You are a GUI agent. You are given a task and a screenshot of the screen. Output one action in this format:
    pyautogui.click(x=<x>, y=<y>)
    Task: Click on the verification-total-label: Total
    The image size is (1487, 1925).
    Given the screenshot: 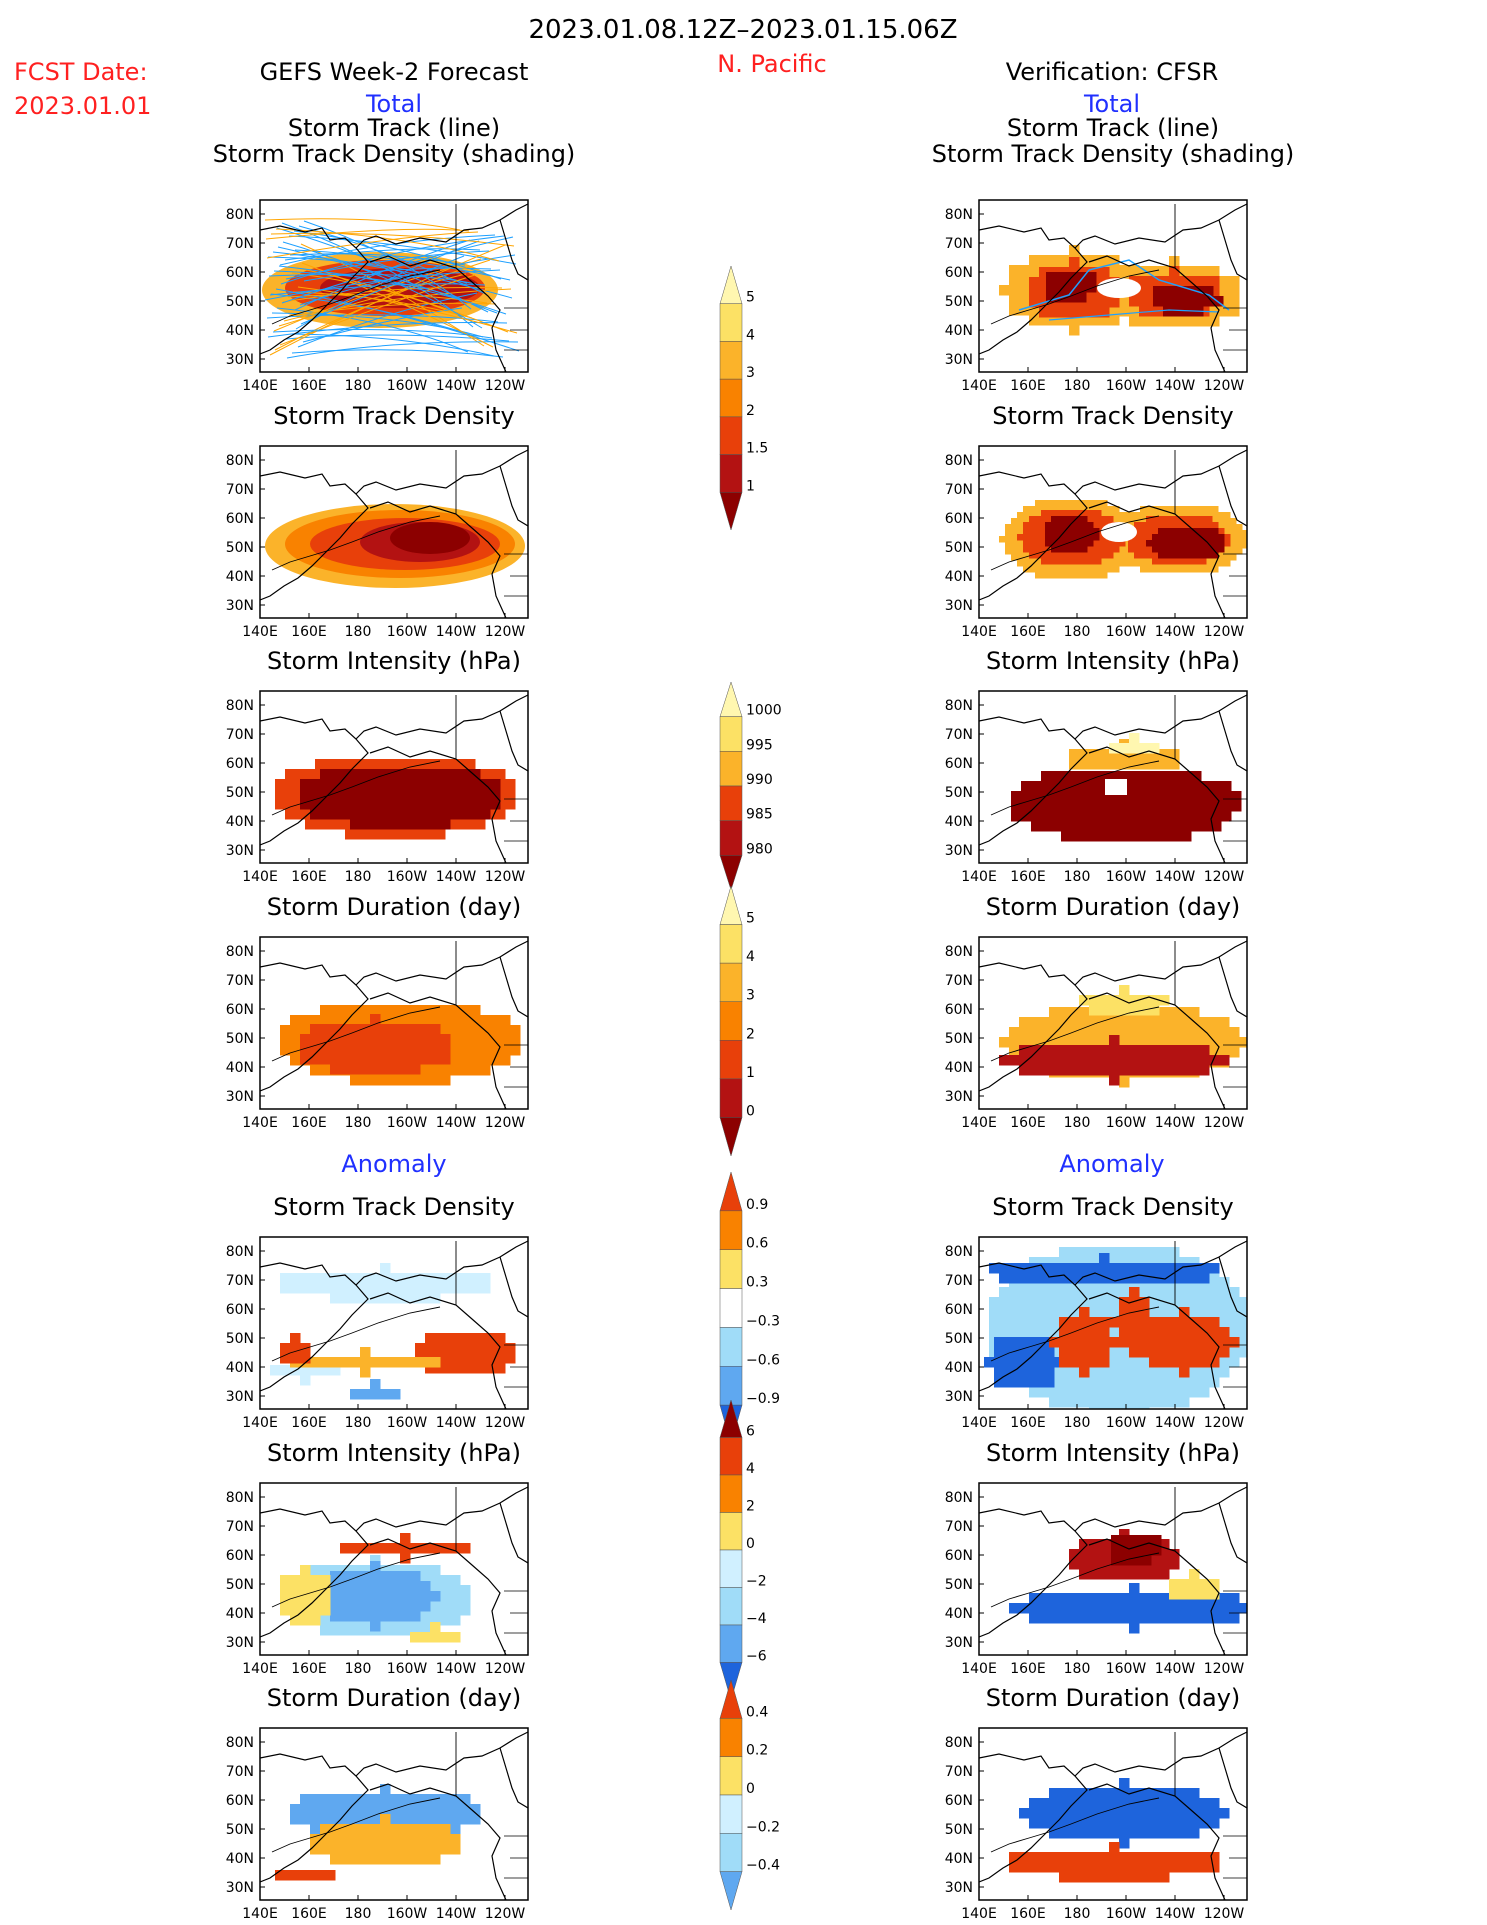 What is the action you would take?
    pyautogui.click(x=1111, y=104)
    